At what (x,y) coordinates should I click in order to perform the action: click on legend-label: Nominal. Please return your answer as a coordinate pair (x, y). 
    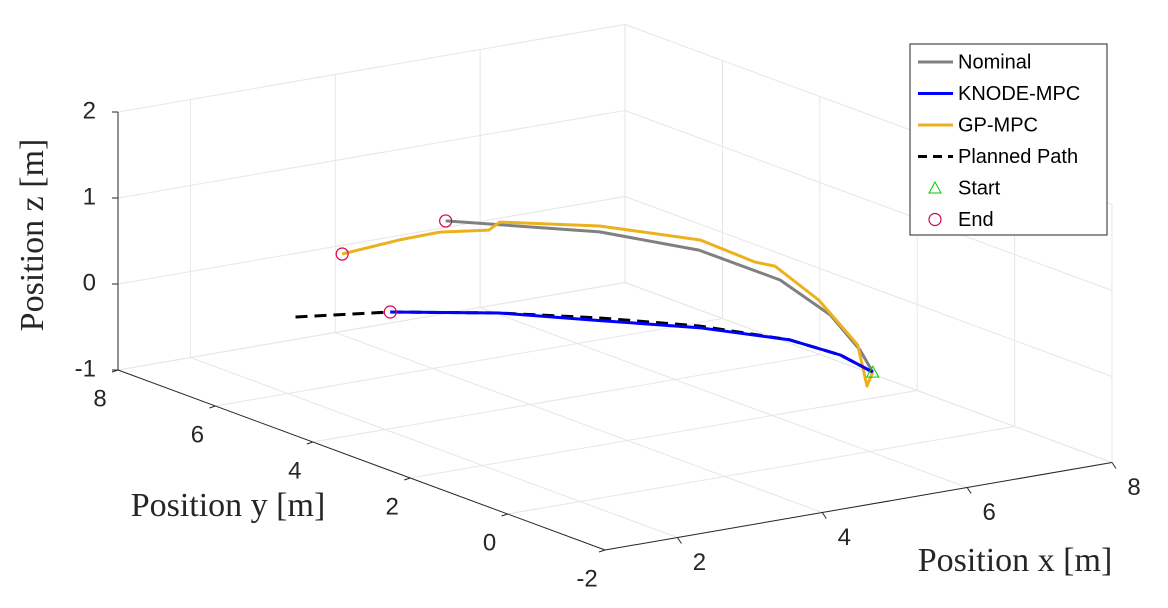
    Looking at the image, I should click on (994, 62).